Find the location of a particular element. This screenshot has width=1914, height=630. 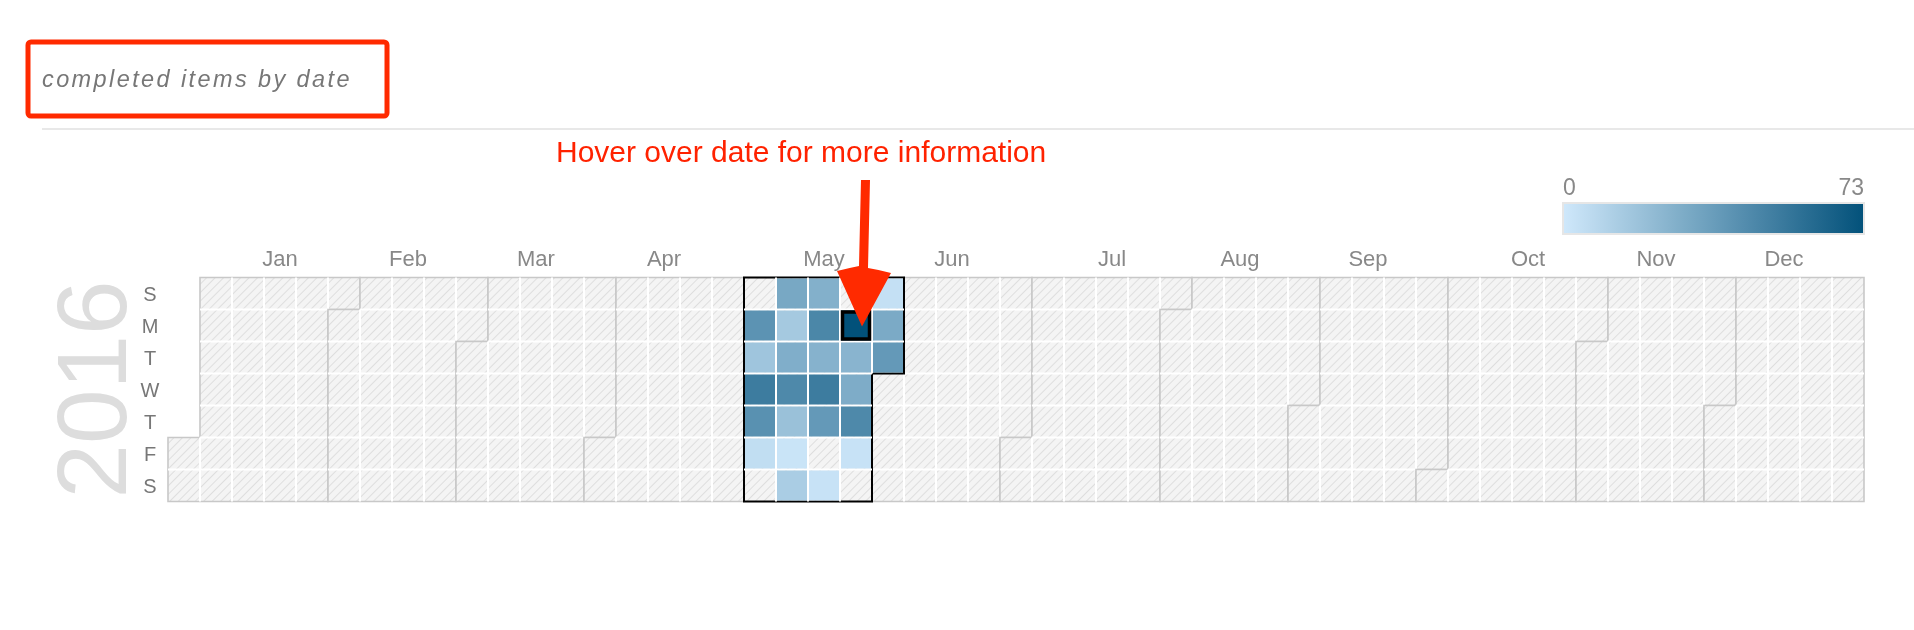

text: Hover over date for more information is located at coordinates (801, 151).